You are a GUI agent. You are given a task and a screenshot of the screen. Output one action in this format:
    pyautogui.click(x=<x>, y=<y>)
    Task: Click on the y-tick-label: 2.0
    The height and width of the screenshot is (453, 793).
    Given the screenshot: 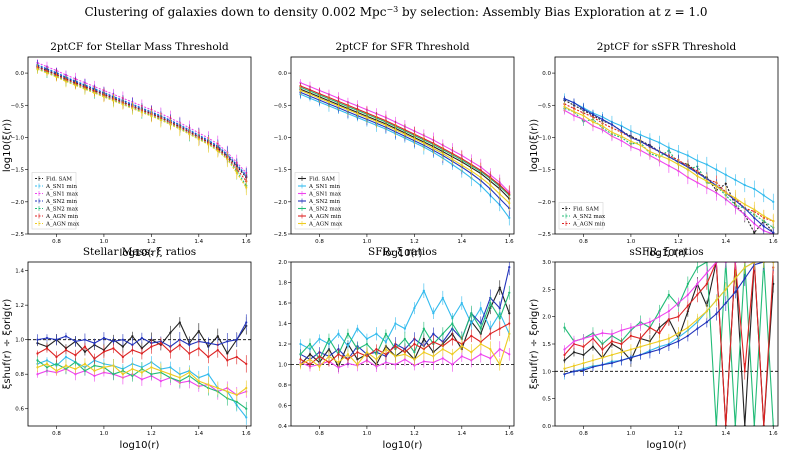 What is the action you would take?
    pyautogui.click(x=282, y=263)
    